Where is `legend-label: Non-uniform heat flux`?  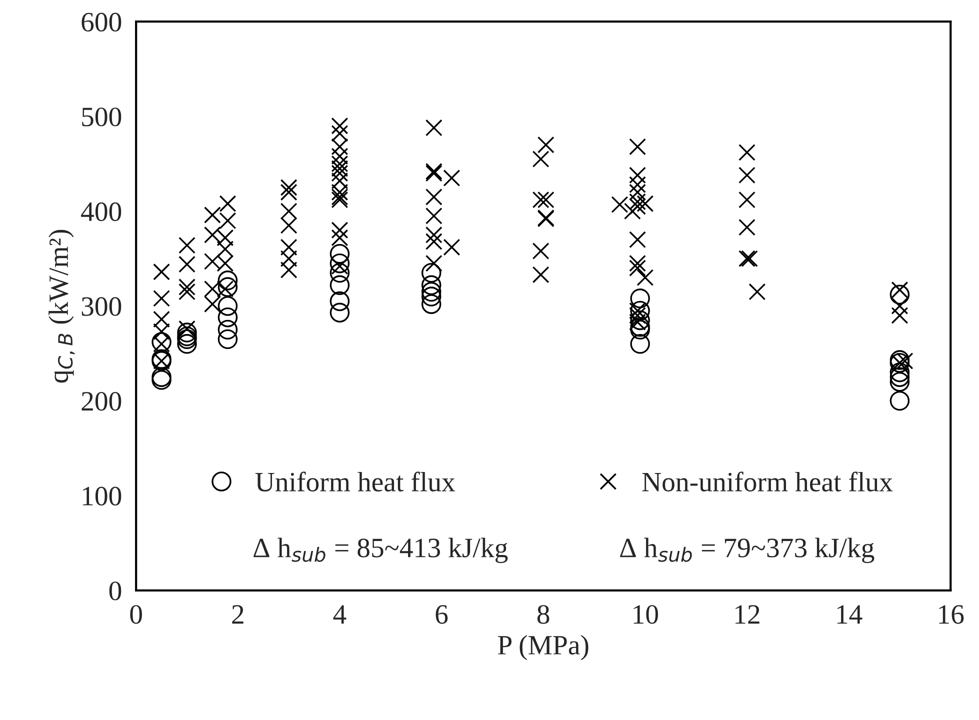 legend-label: Non-uniform heat flux is located at coordinates (767, 482).